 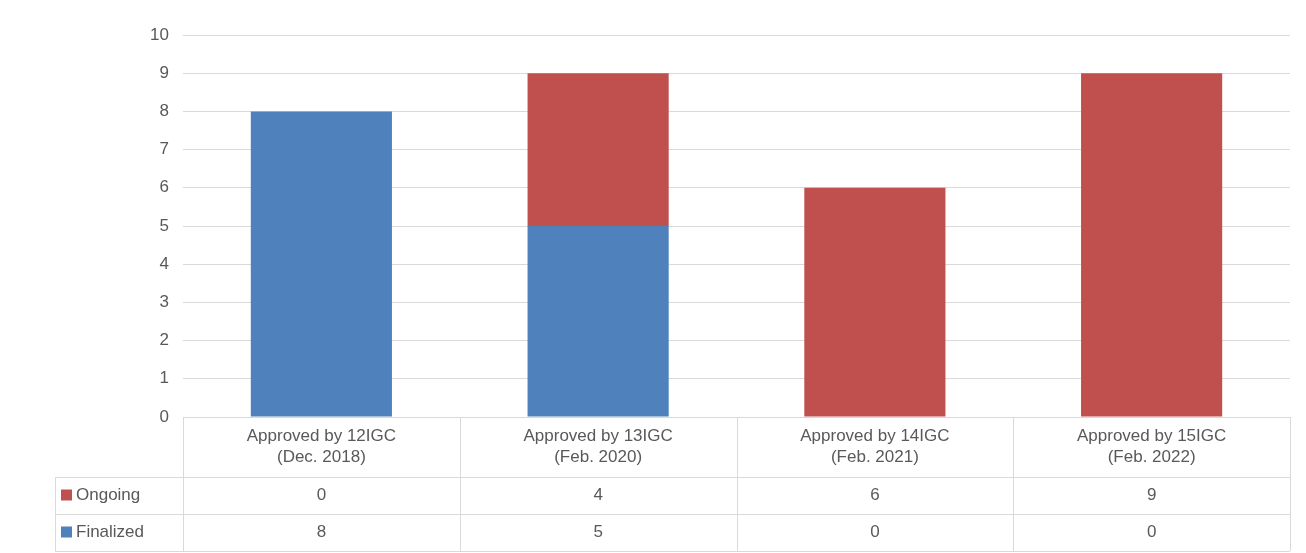 What do you see at coordinates (164, 111) in the screenshot?
I see `y-tick-label: 8` at bounding box center [164, 111].